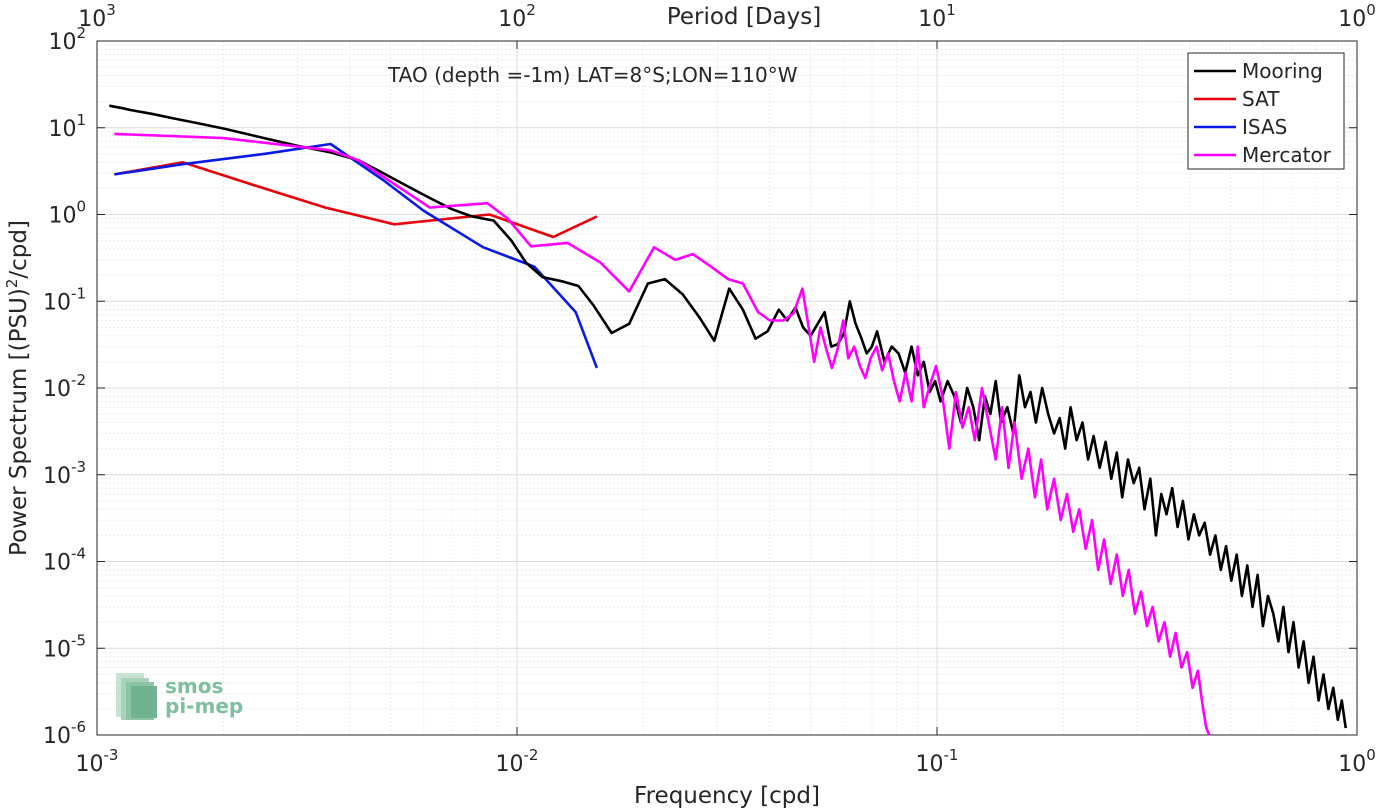 This screenshot has width=1377, height=809. What do you see at coordinates (517, 761) in the screenshot?
I see `x-tick-label: 10⁻²` at bounding box center [517, 761].